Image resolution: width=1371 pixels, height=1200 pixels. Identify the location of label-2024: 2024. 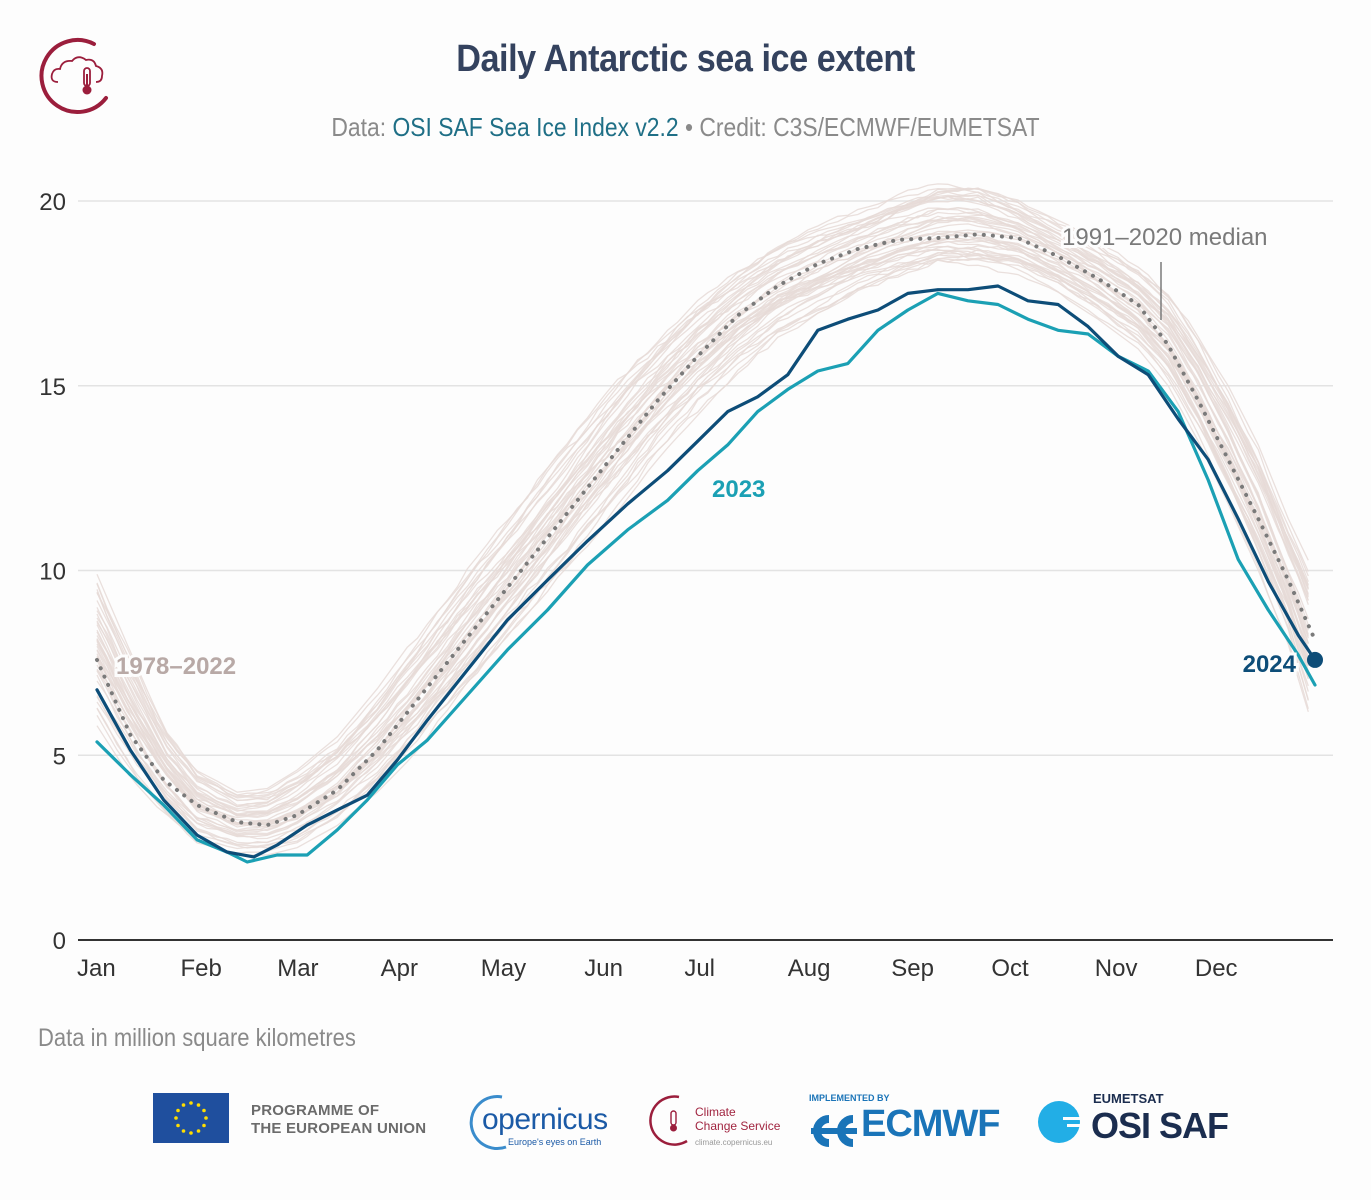
(1270, 664).